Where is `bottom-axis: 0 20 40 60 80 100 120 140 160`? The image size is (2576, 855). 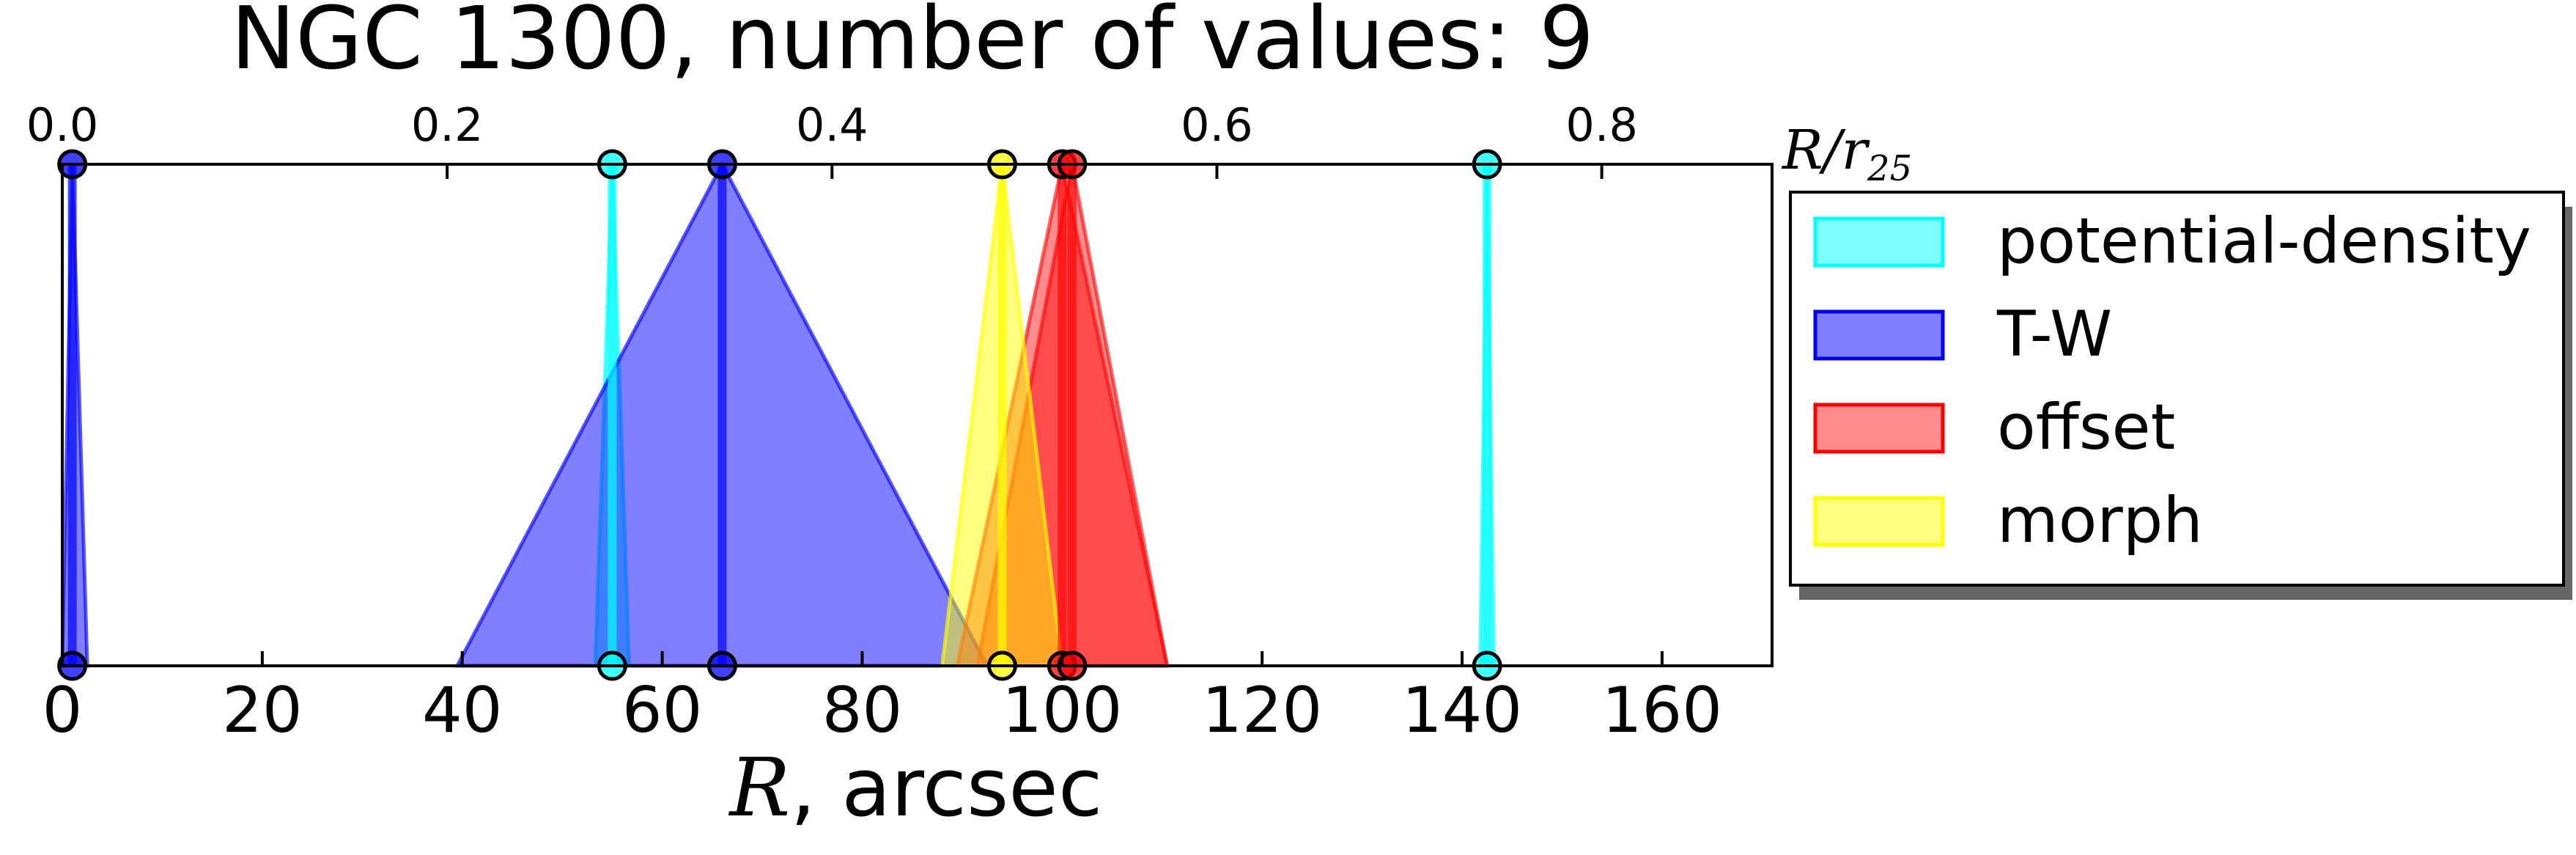
bottom-axis: 0 20 40 60 80 100 120 140 160 is located at coordinates (882, 699).